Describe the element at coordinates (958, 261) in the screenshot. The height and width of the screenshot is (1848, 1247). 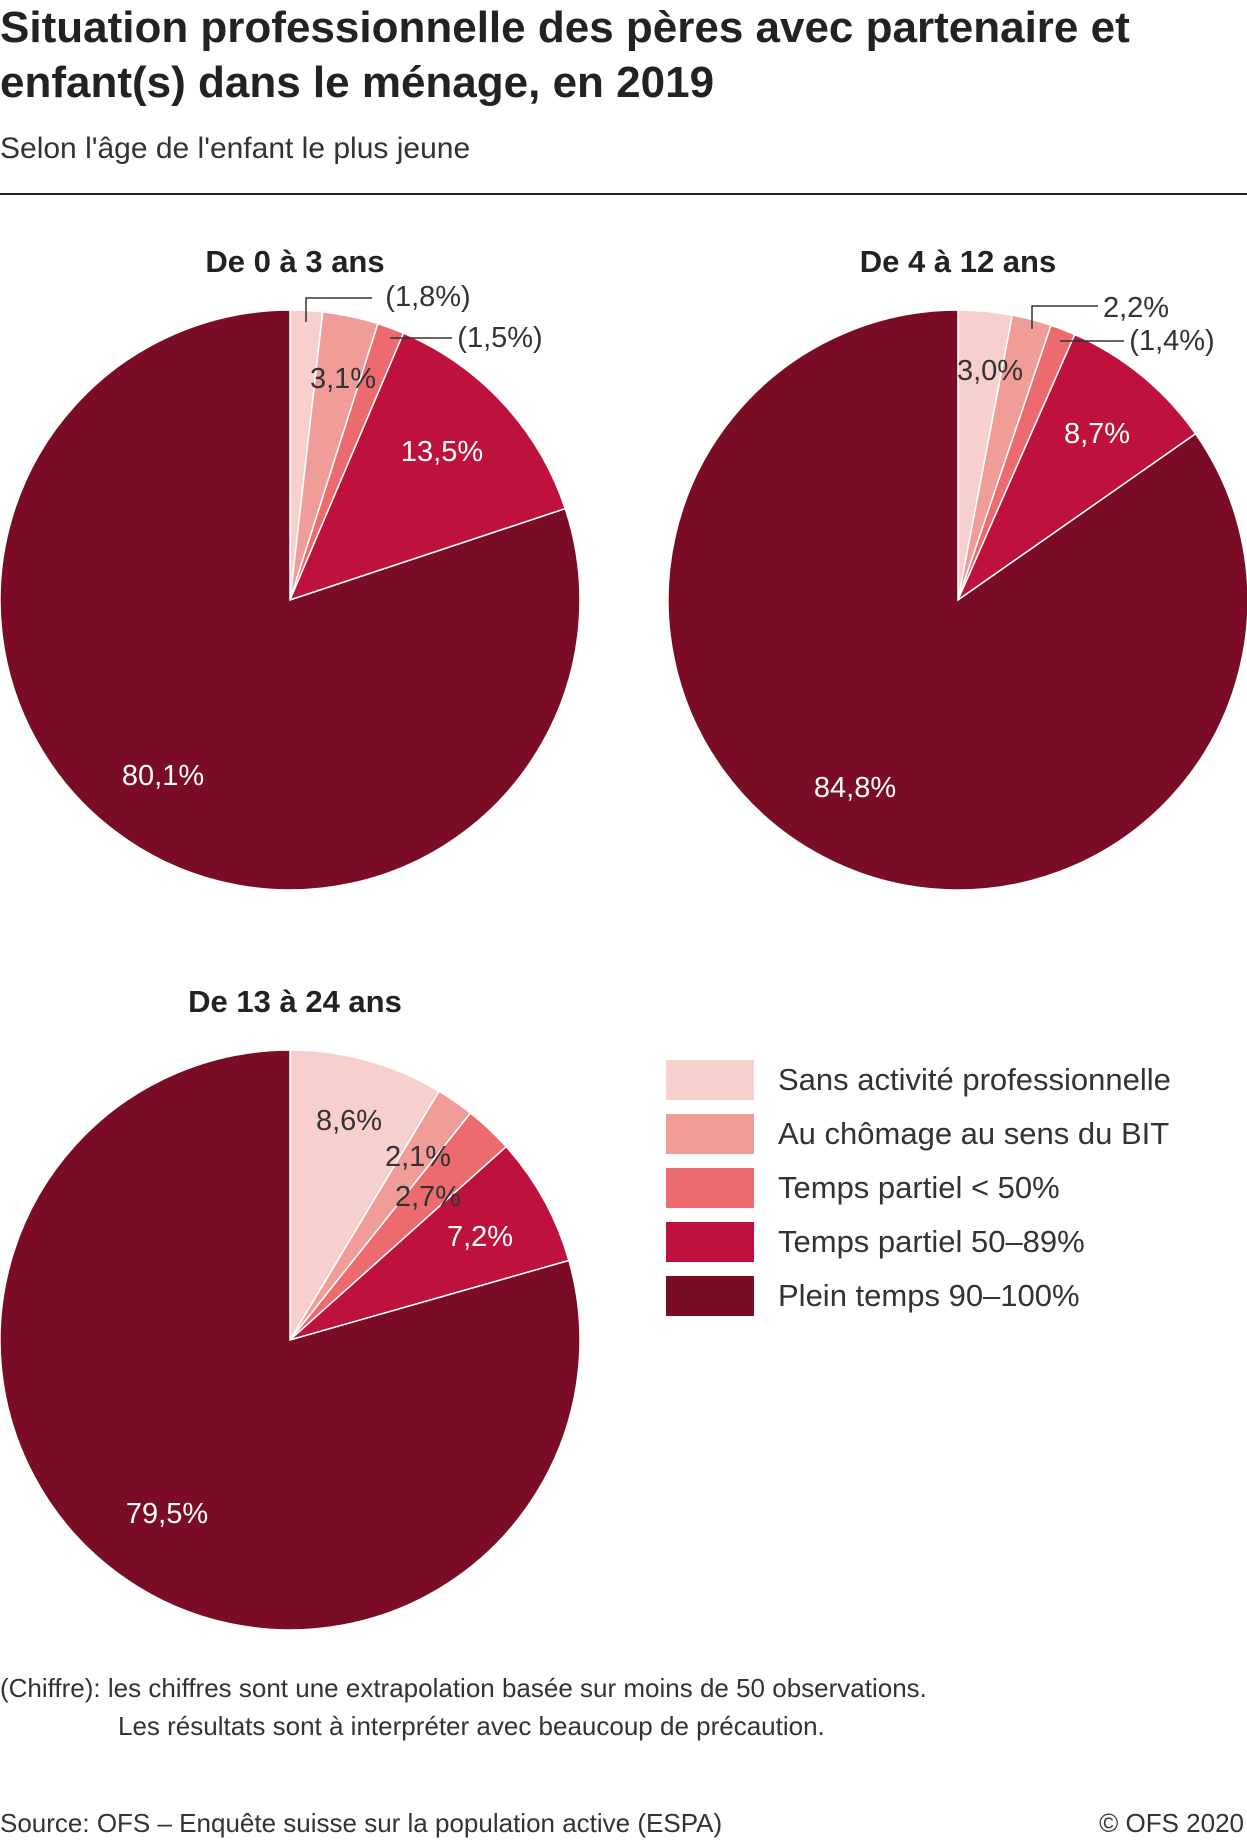
I see `pie-title: De 4 à 12 ans` at that location.